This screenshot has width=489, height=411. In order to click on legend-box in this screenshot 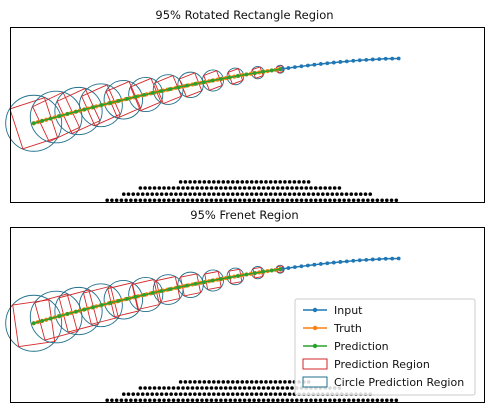, I will do `click(385, 347)`.